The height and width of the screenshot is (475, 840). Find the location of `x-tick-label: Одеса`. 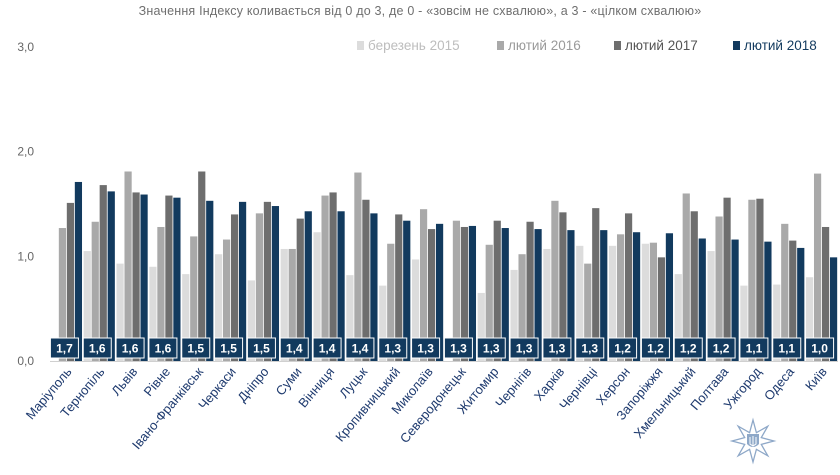

x-tick-label: Одеса is located at coordinates (779, 384).